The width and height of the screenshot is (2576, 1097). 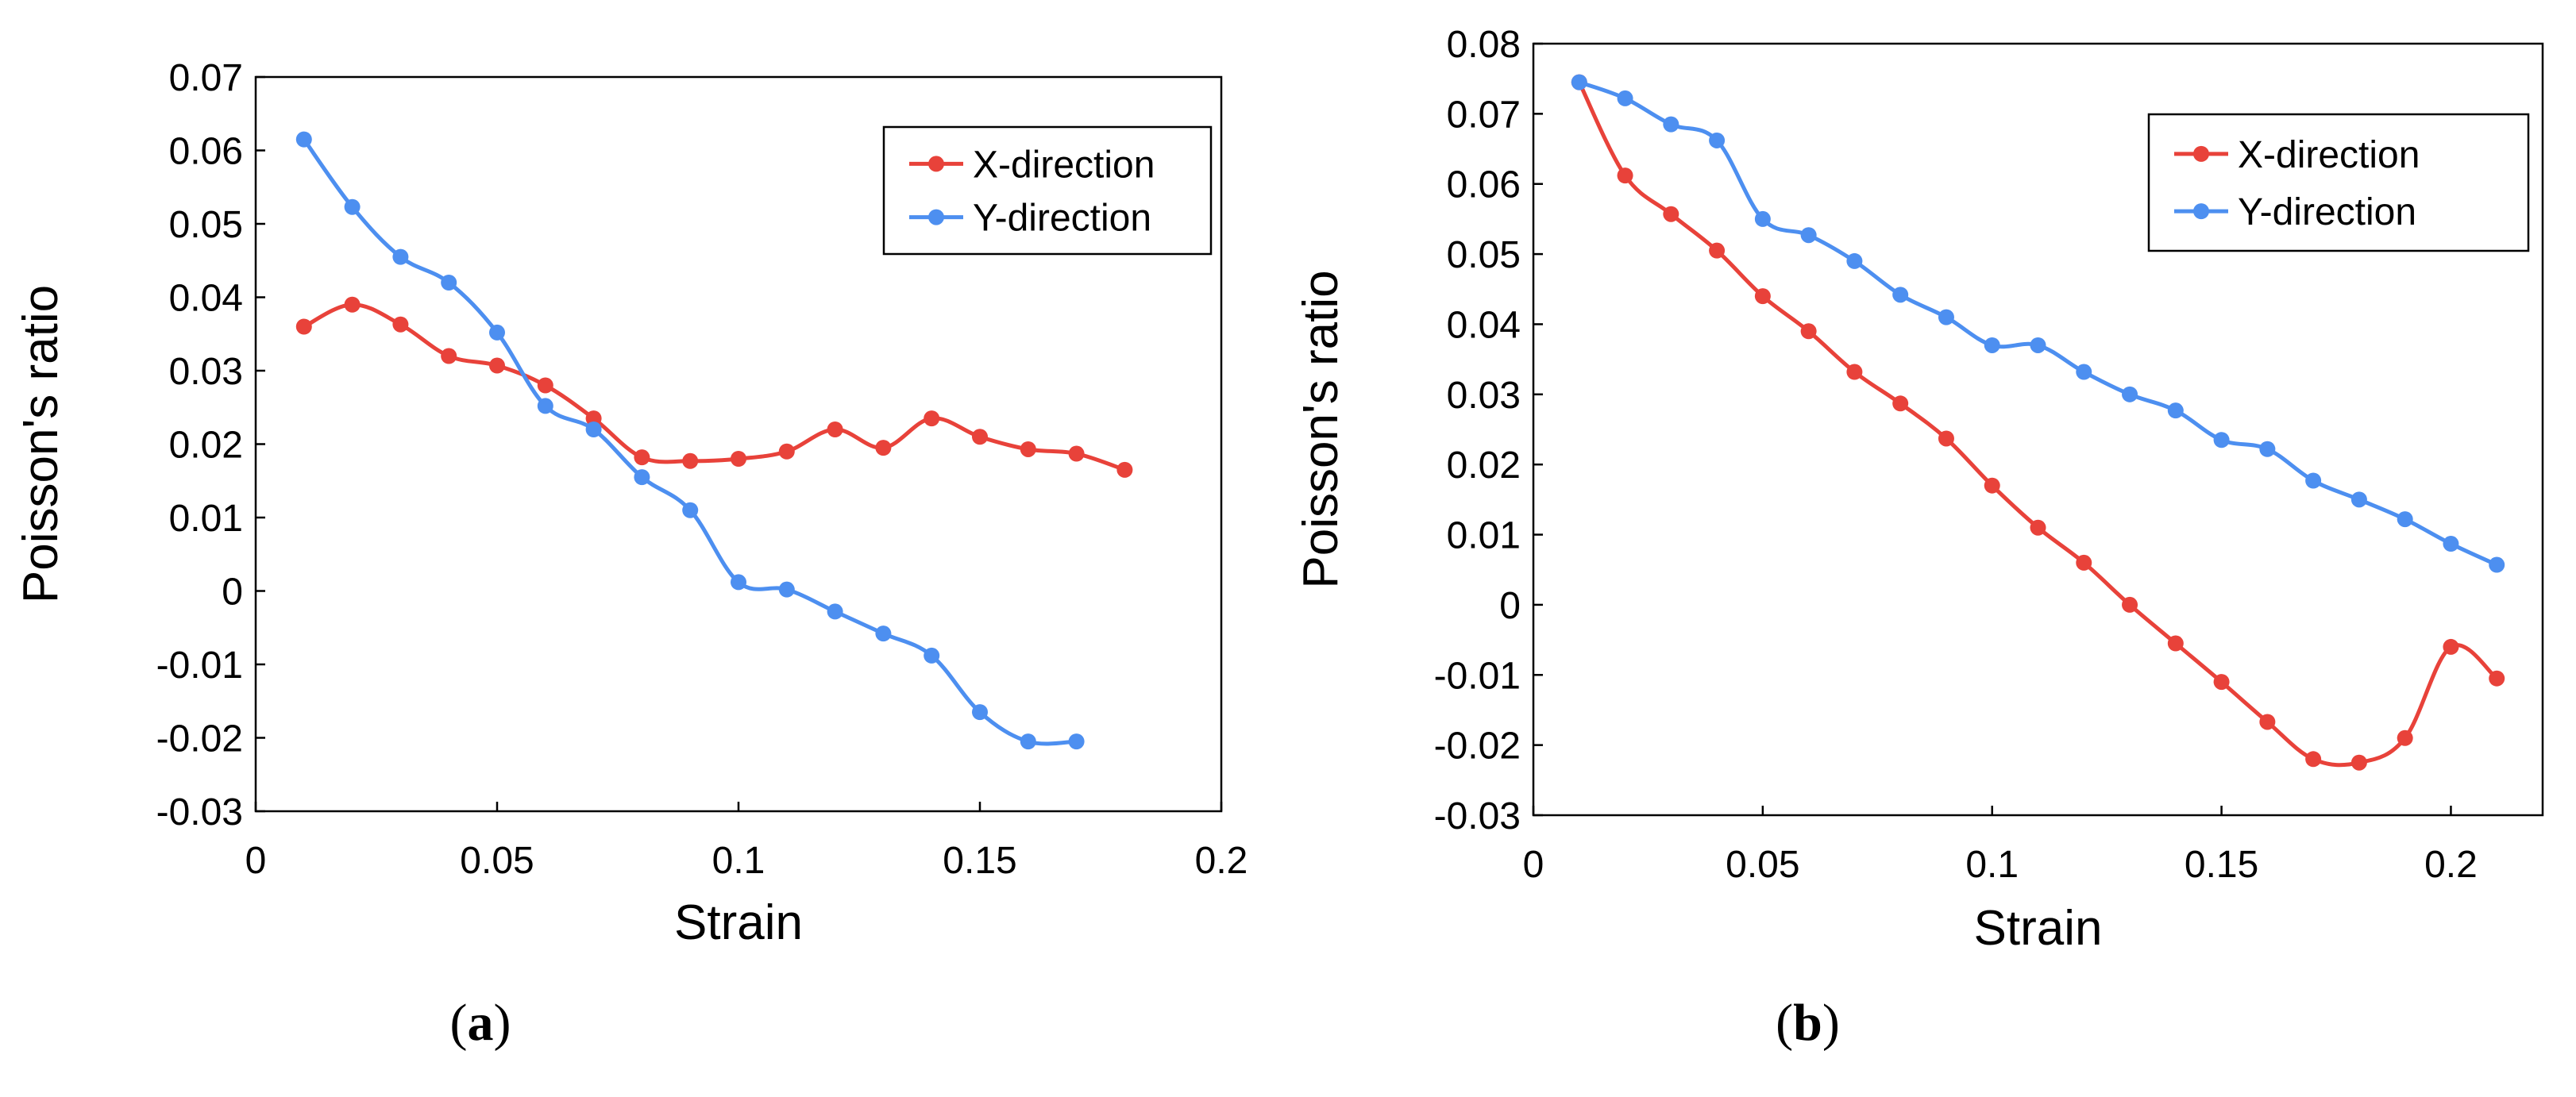 I want to click on caption-letter: a, so click(x=481, y=1023).